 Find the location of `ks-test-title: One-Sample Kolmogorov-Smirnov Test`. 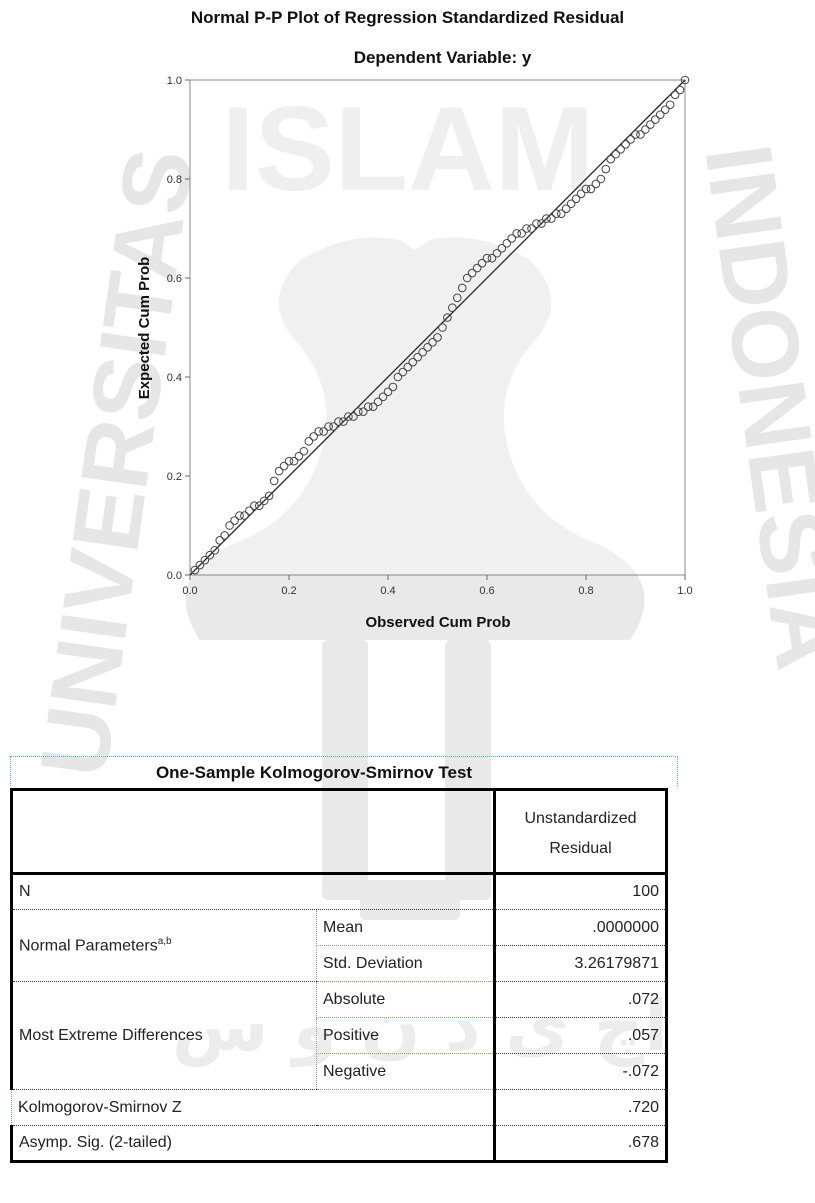

ks-test-title: One-Sample Kolmogorov-Smirnov Test is located at coordinates (344, 771).